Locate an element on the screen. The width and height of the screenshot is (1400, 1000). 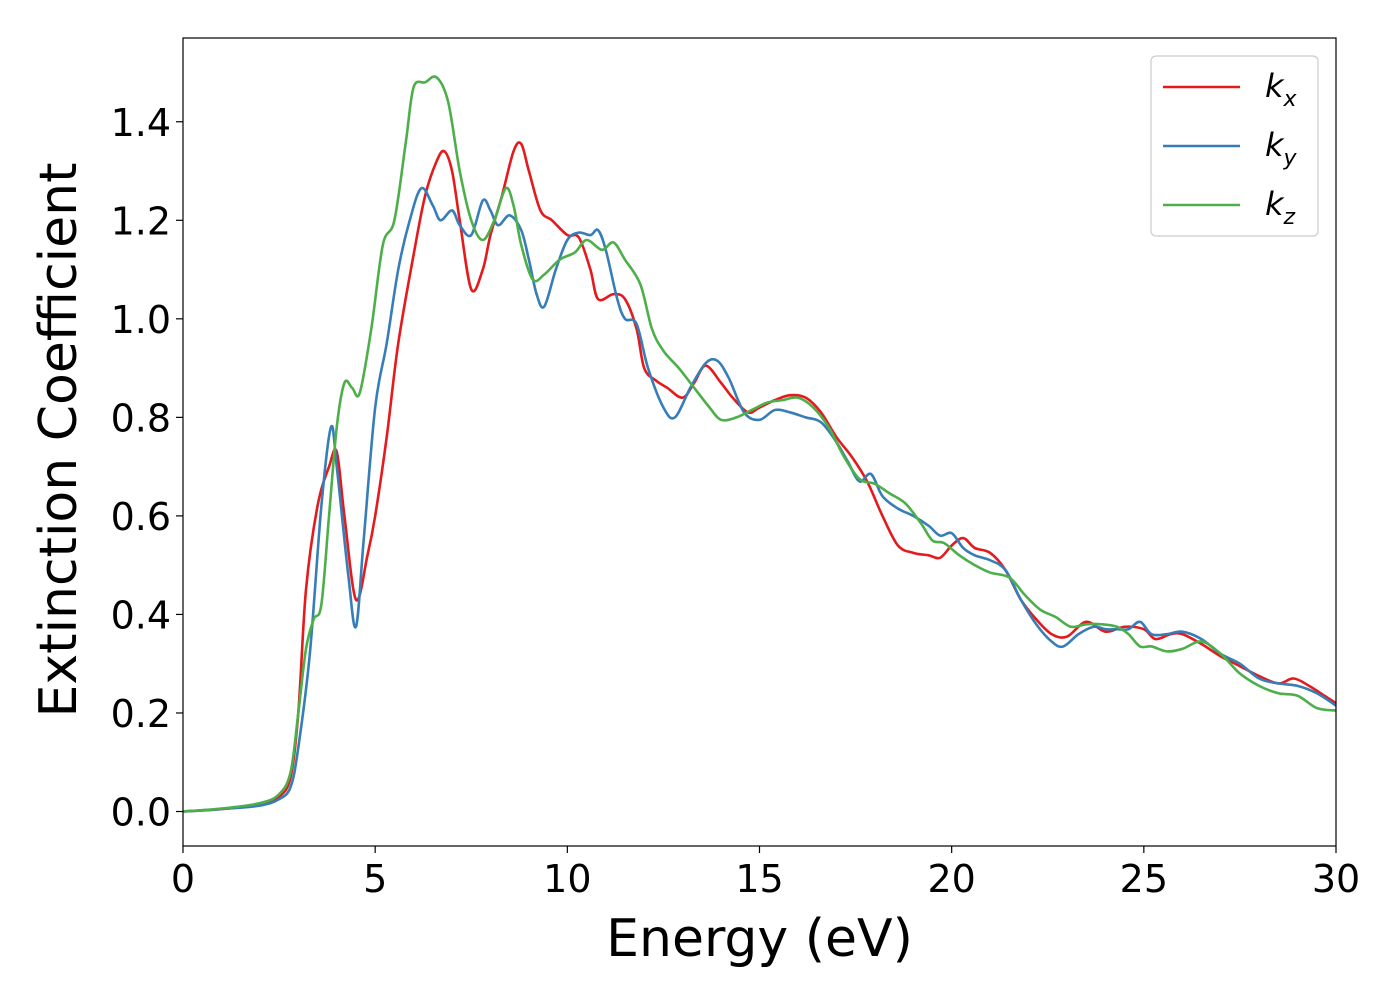
x-tick-label: 10 is located at coordinates (567, 879).